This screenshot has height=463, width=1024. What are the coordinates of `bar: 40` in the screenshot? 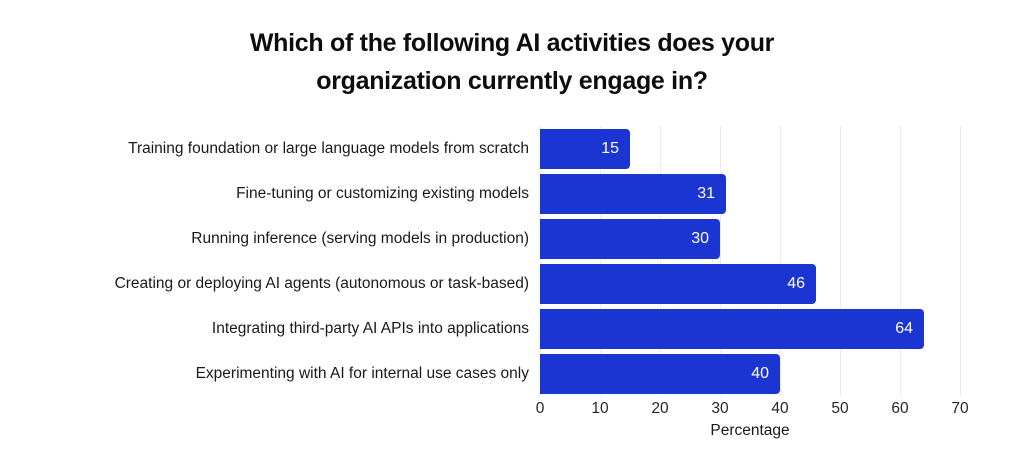 It's located at (660, 373).